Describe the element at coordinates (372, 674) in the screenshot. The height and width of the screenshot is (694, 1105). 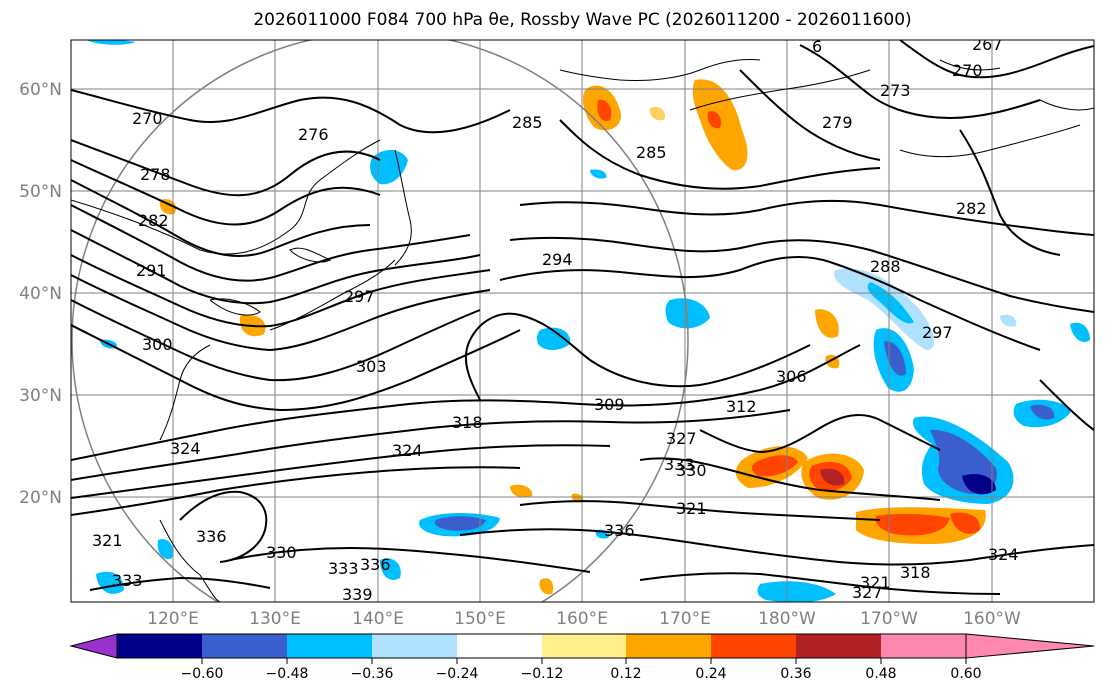
I see `colorbar-tick-label: −0.36` at that location.